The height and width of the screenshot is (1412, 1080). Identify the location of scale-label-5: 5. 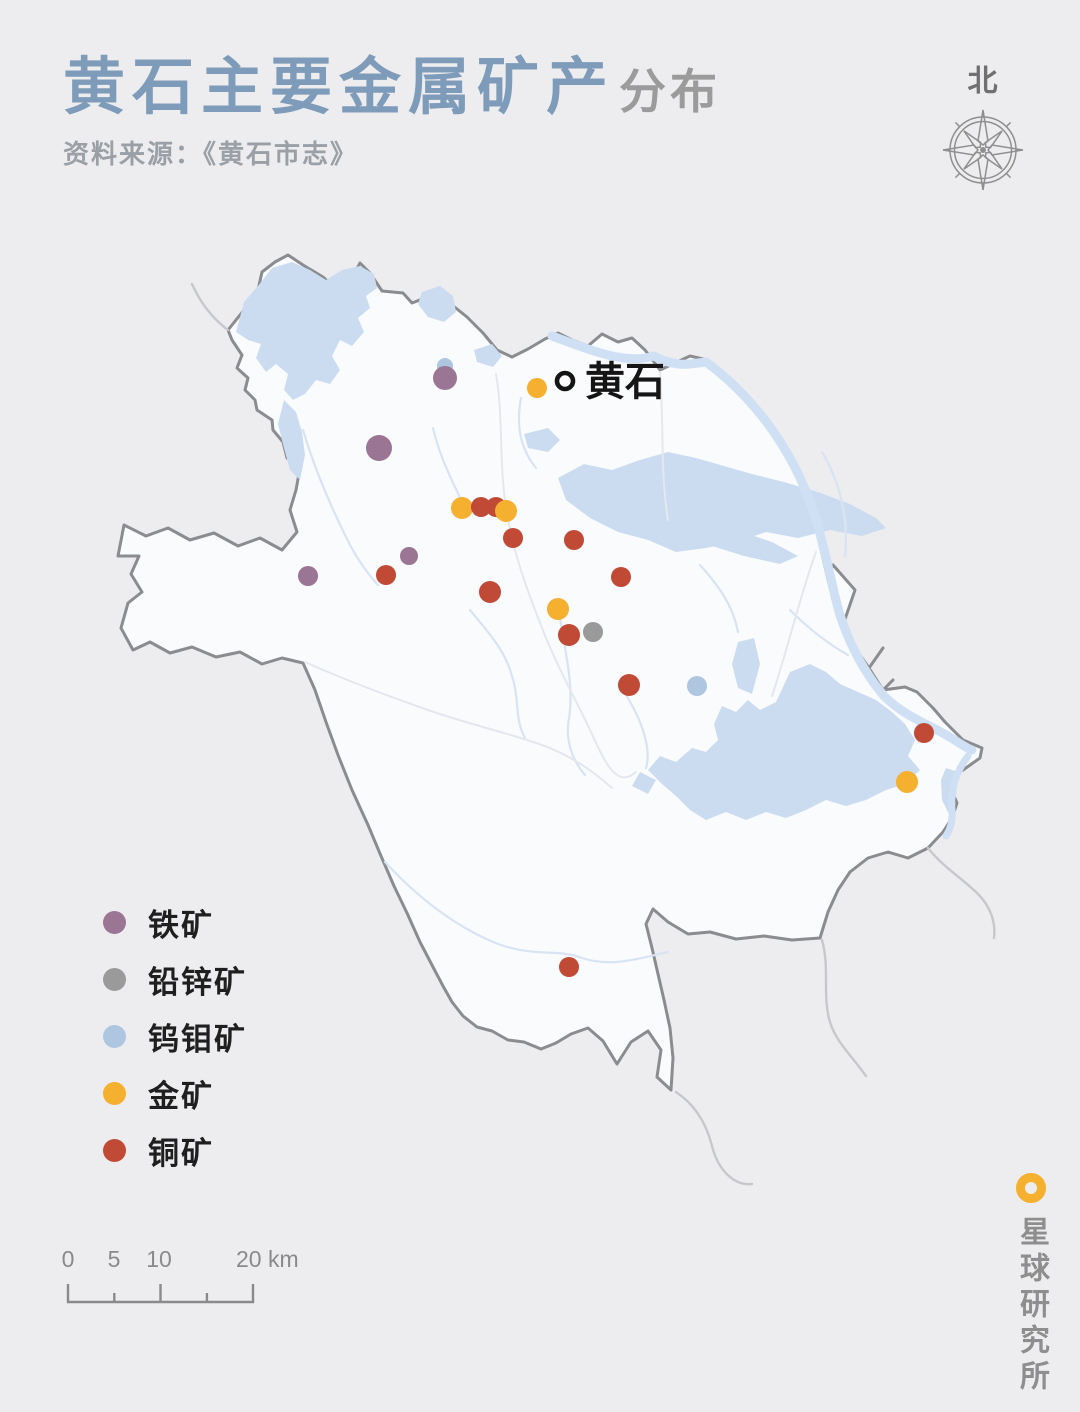
(114, 1259).